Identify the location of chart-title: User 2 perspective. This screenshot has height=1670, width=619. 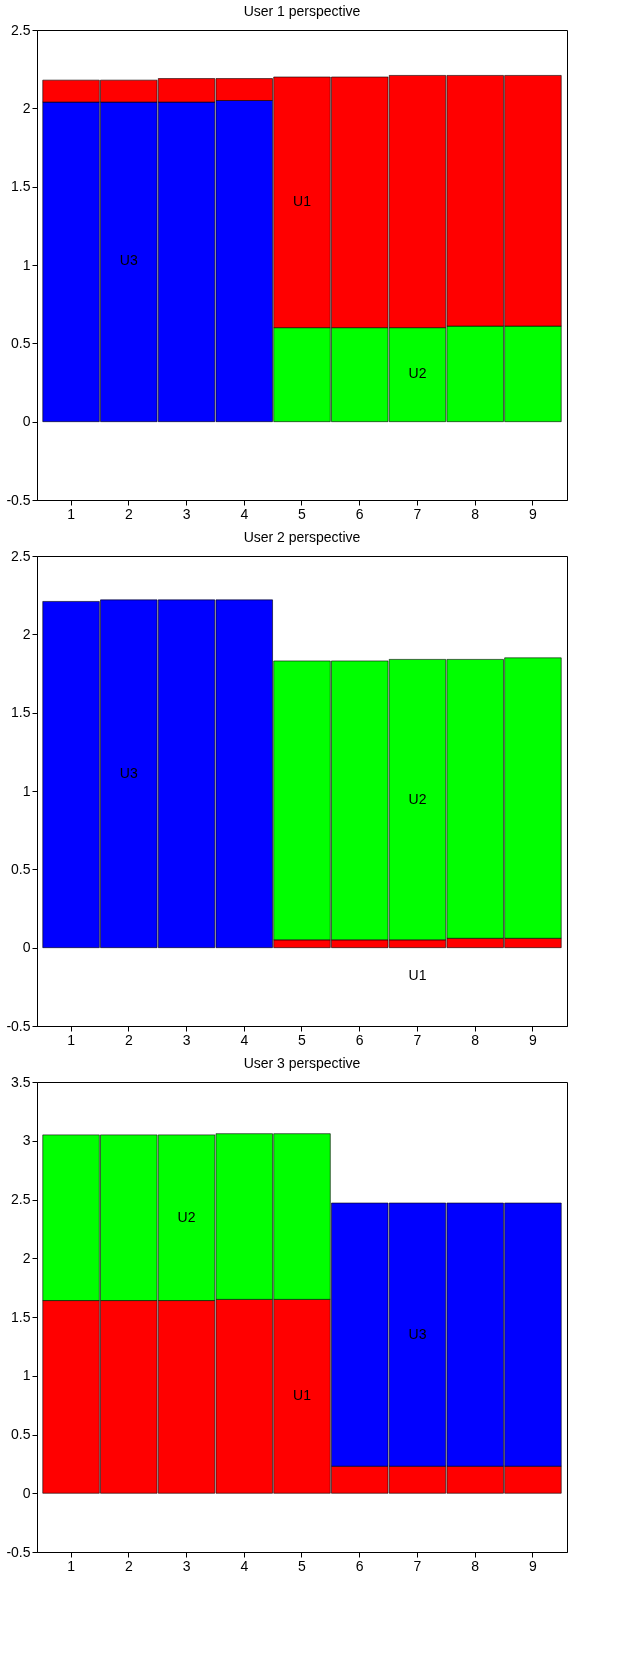
(302, 537).